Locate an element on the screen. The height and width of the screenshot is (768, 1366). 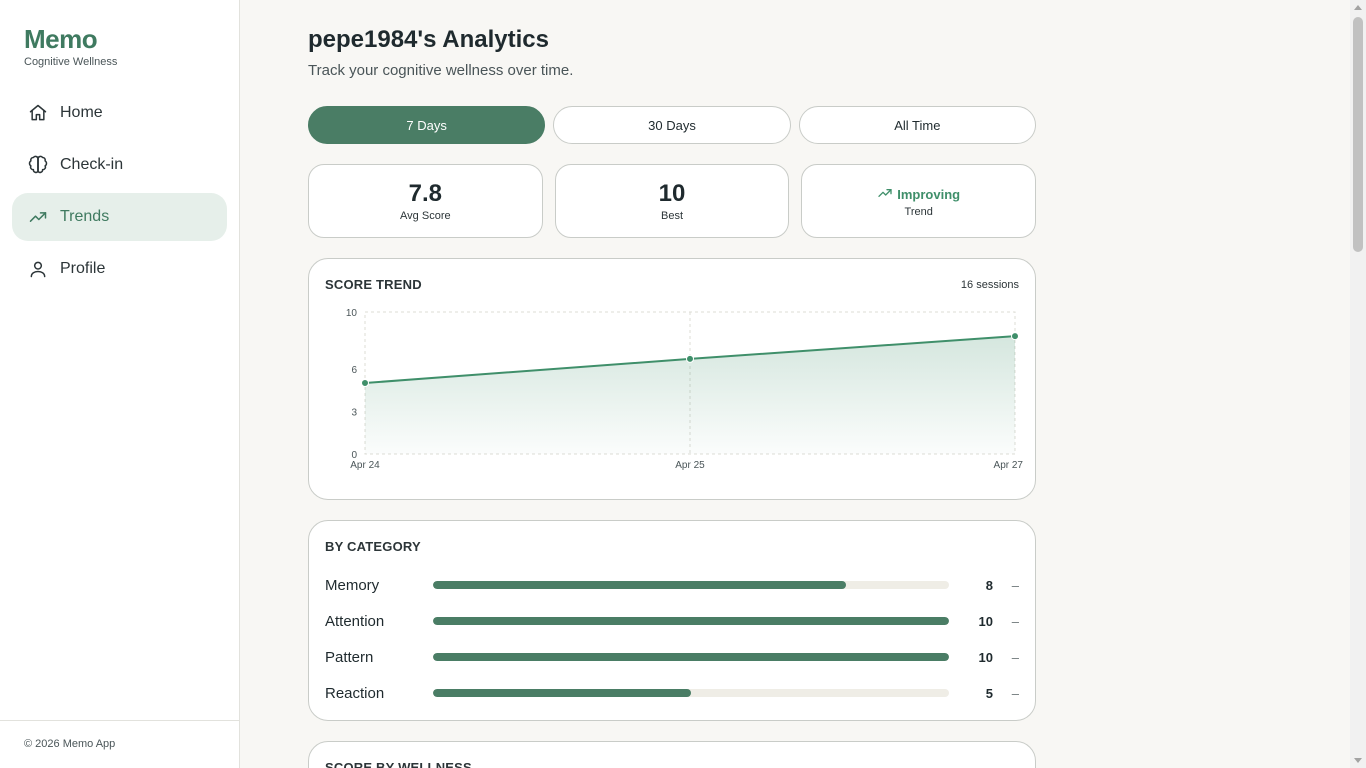
sidebar-nav: Home Check-in Trends Profile is located at coordinates (119, 193).